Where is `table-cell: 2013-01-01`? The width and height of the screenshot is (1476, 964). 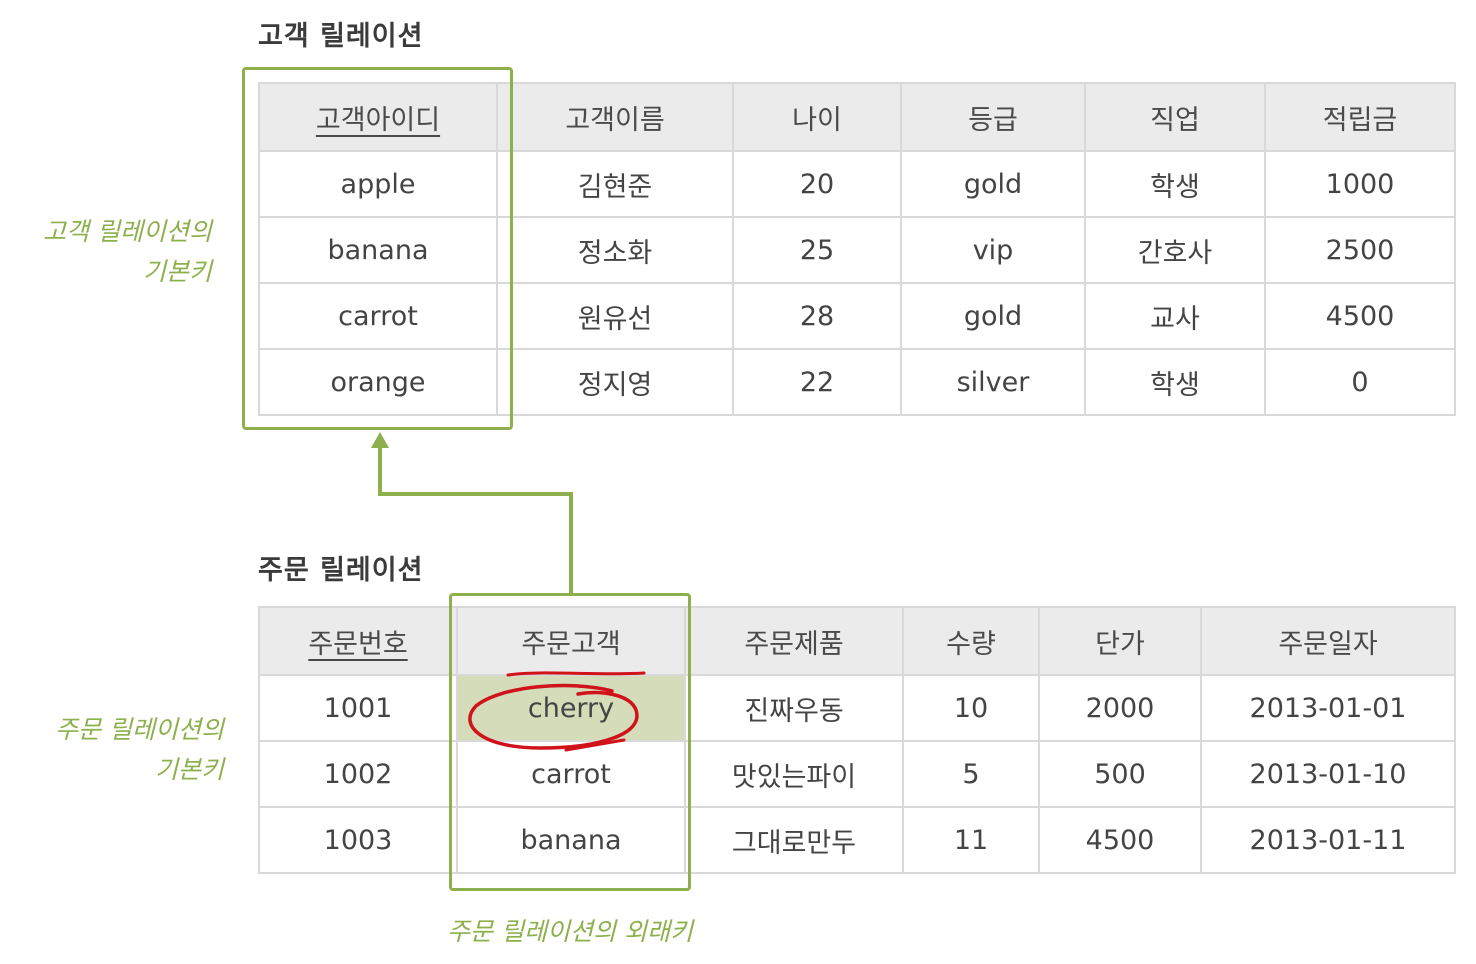 table-cell: 2013-01-01 is located at coordinates (1328, 708).